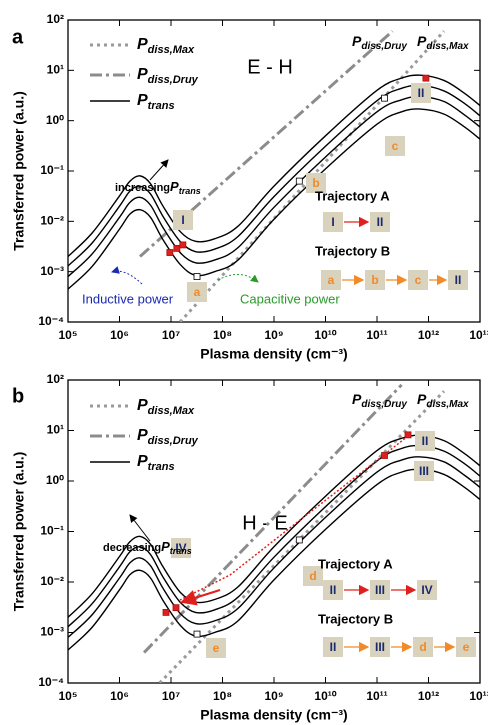 Image resolution: width=488 pixels, height=725 pixels. What do you see at coordinates (52, 581) in the screenshot?
I see `y-tick-label: 10⁻²` at bounding box center [52, 581].